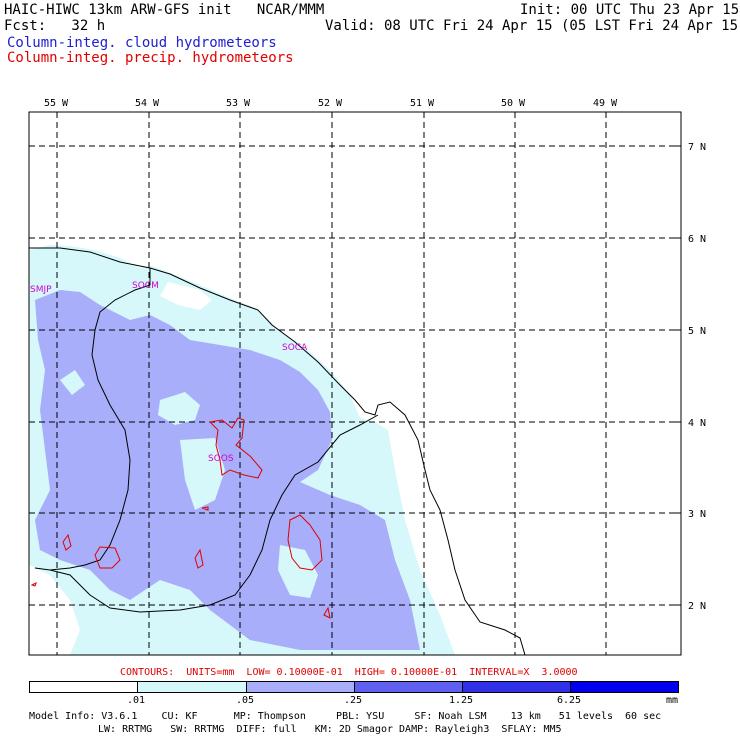  Describe the element at coordinates (169, 372) in the screenshot. I see `station-labels: SMJP SOCM SOCA SOOS` at that location.